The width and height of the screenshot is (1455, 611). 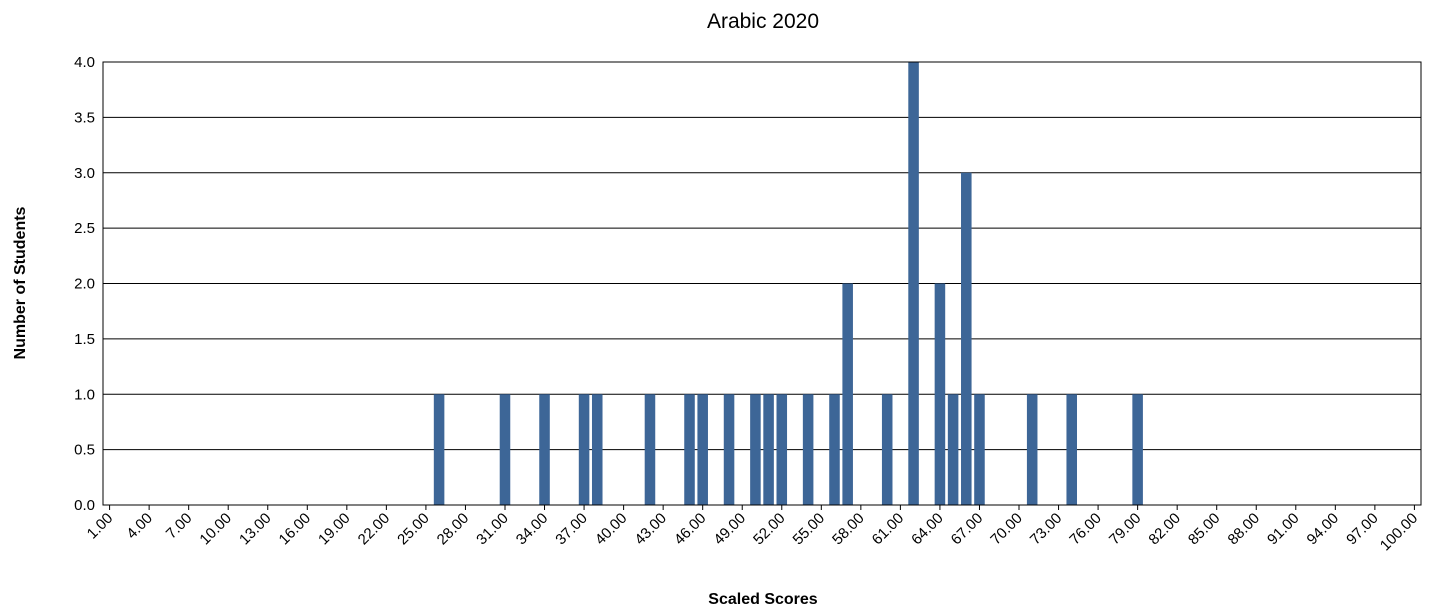 What do you see at coordinates (492, 529) in the screenshot?
I see `x-tick-label: 31.00` at bounding box center [492, 529].